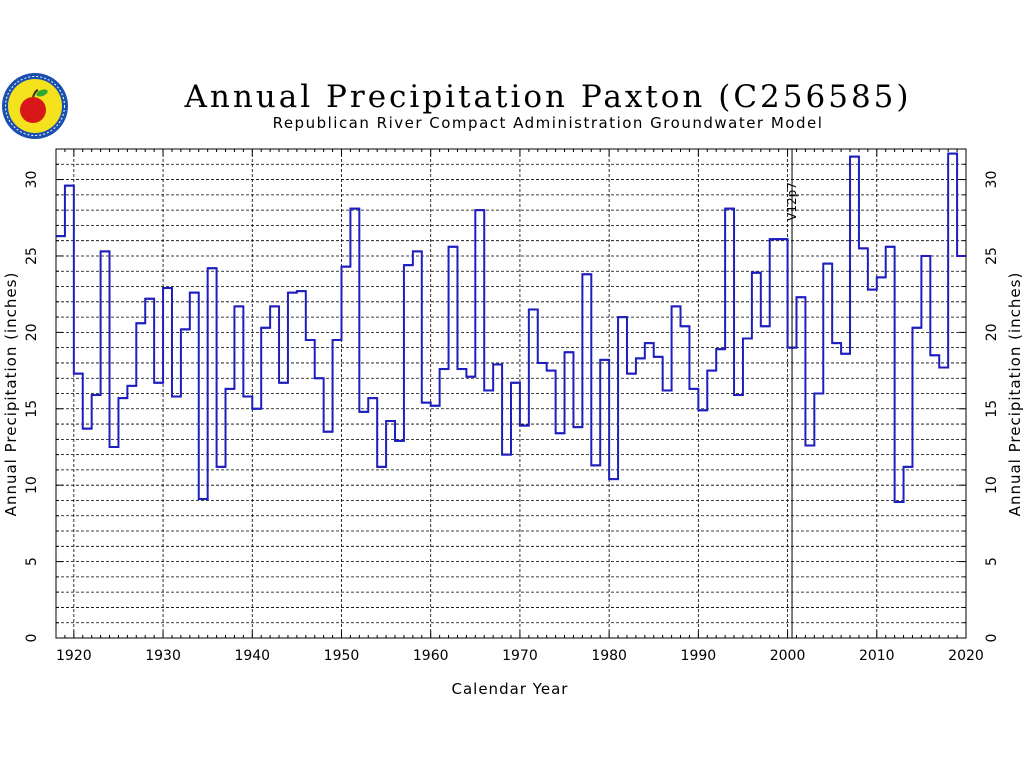 The height and width of the screenshot is (768, 1024). Describe the element at coordinates (32, 180) in the screenshot. I see `y-tick-label-left: 30` at that location.